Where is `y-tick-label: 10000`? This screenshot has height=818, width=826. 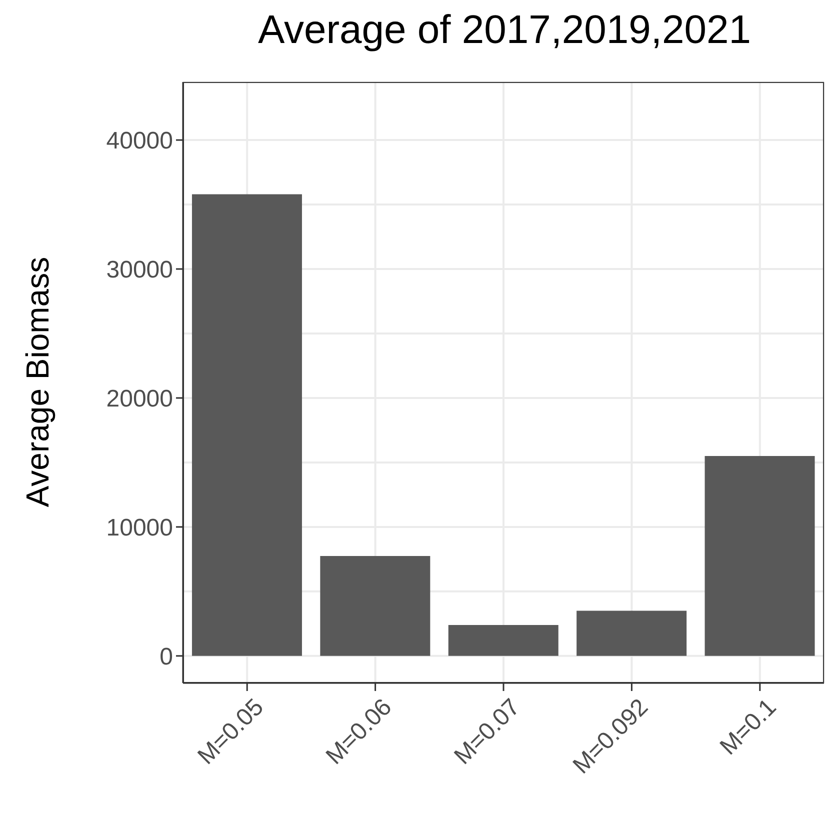 y-tick-label: 10000 is located at coordinates (139, 528).